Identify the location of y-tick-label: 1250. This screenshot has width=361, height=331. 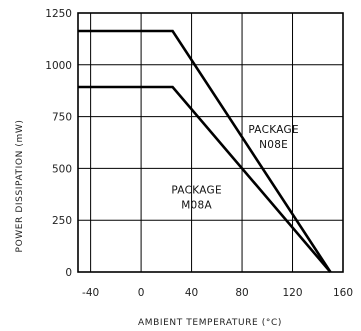
(58, 14).